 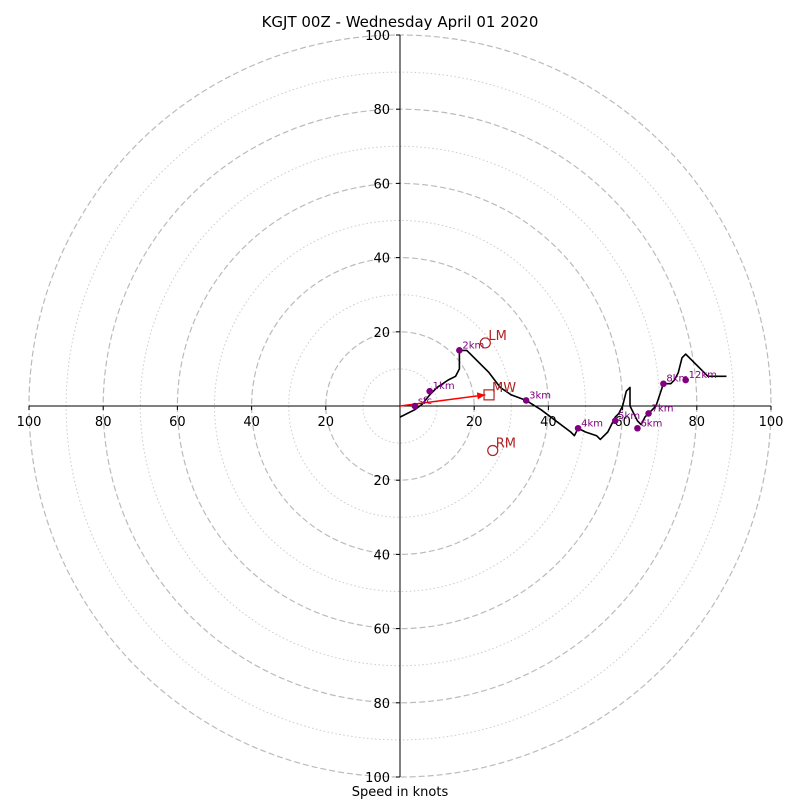 I want to click on height-point-5km, so click(x=615, y=421).